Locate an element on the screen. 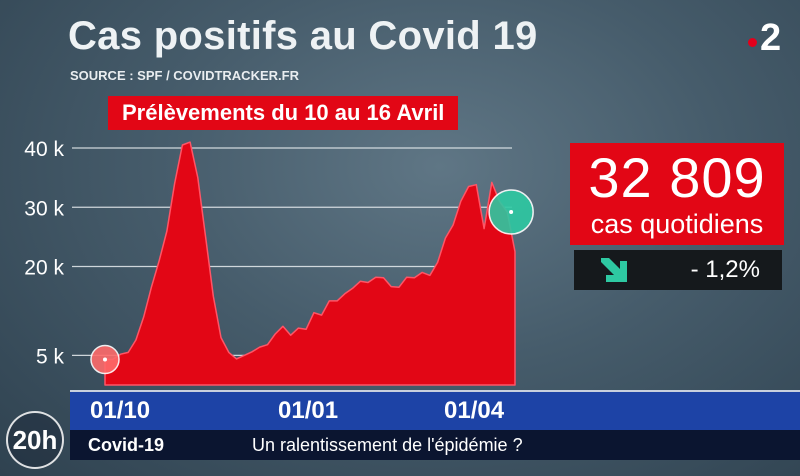  trend-value: - 1,2% is located at coordinates (725, 269).